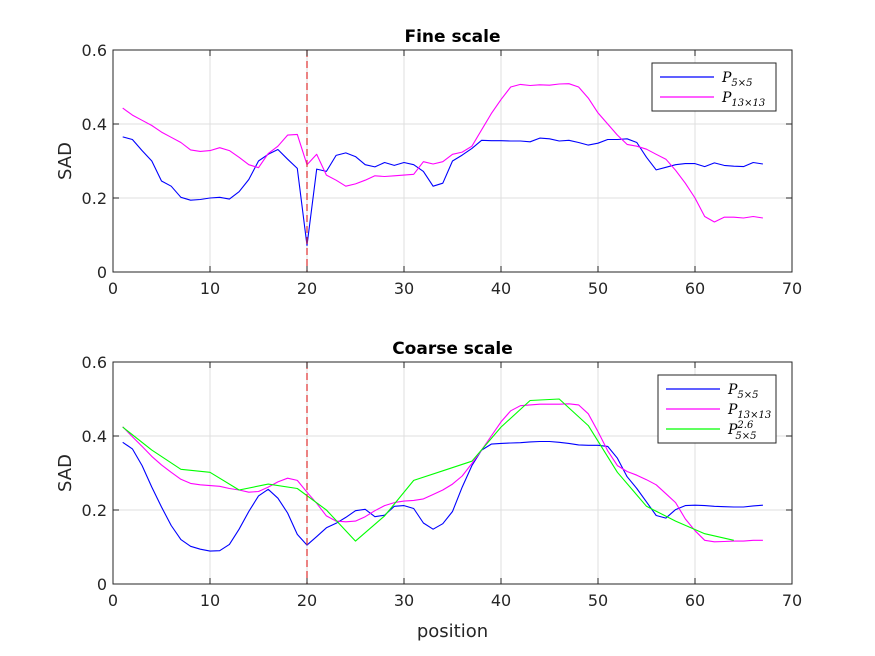 This screenshot has width=875, height=656. What do you see at coordinates (745, 425) in the screenshot?
I see `legend-superscript: 2.6` at bounding box center [745, 425].